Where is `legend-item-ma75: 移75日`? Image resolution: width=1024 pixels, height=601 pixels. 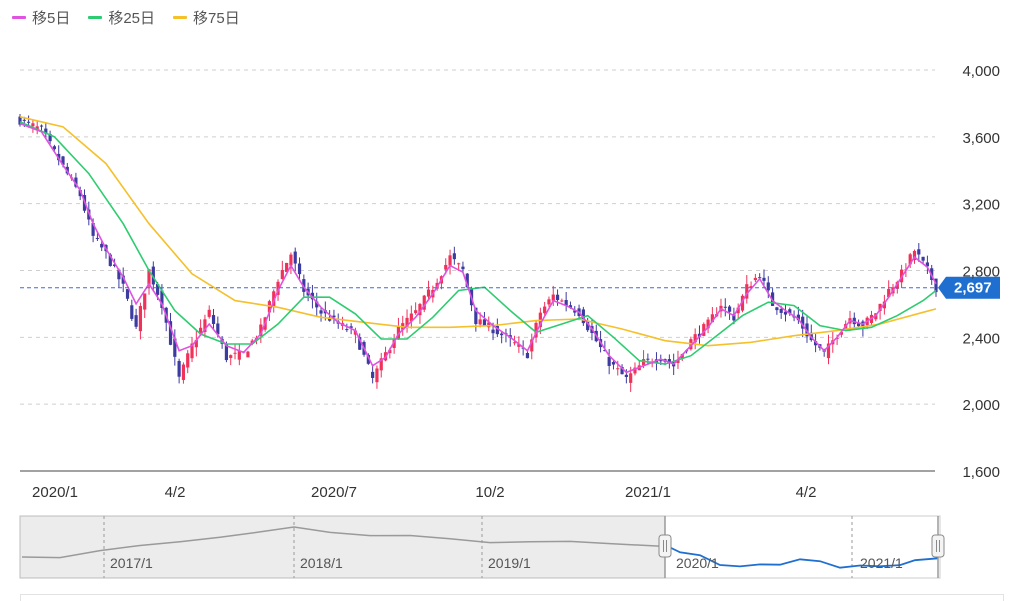
legend-item-ma75: 移75日 is located at coordinates (206, 17).